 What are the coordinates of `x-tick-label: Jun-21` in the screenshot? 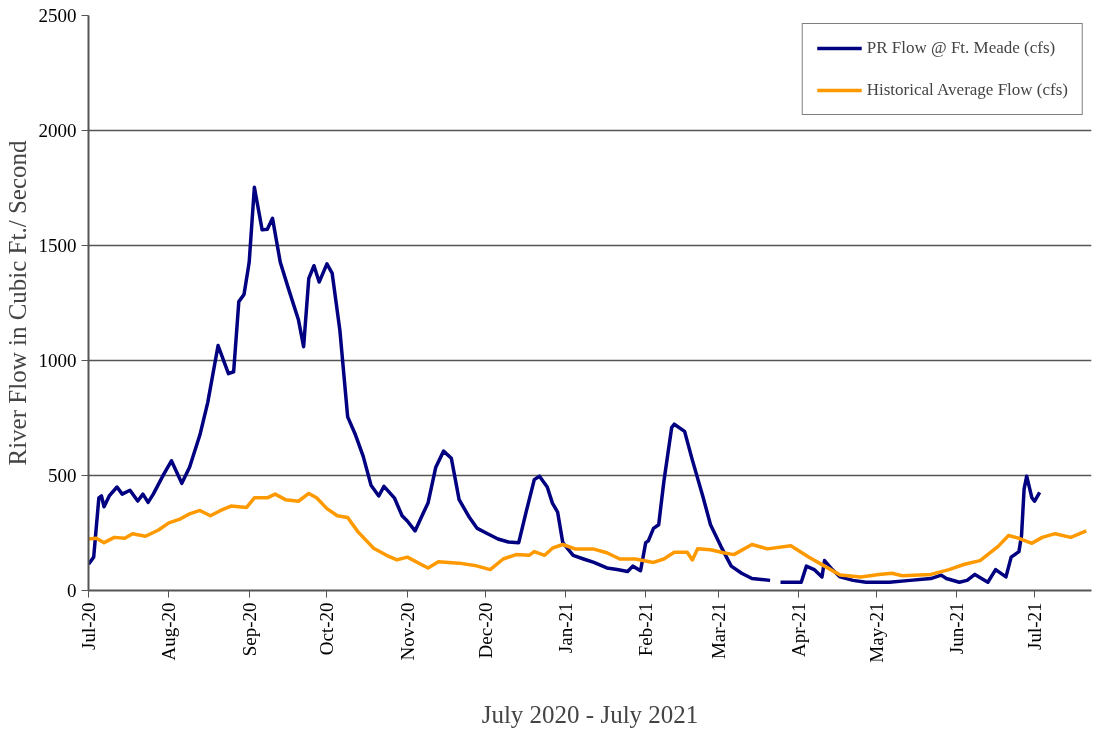 It's located at (957, 628).